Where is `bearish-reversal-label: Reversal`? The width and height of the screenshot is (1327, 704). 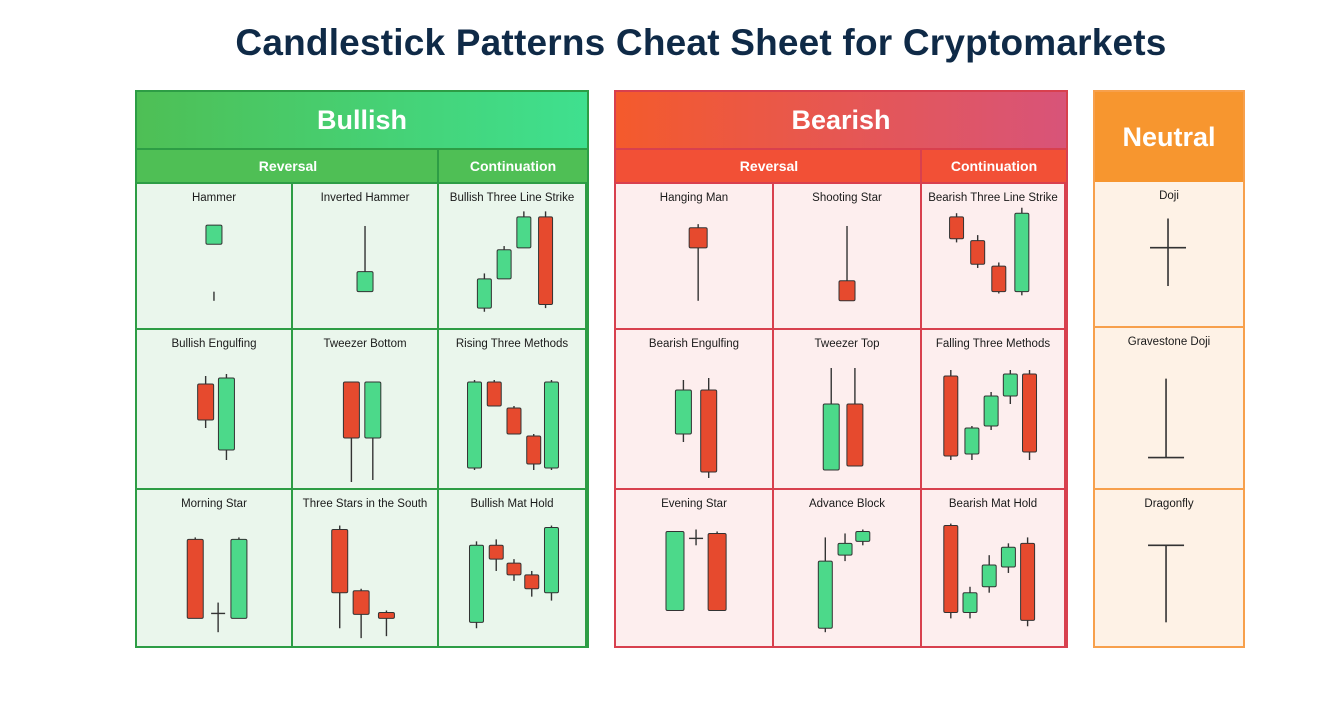 bearish-reversal-label: Reversal is located at coordinates (769, 166).